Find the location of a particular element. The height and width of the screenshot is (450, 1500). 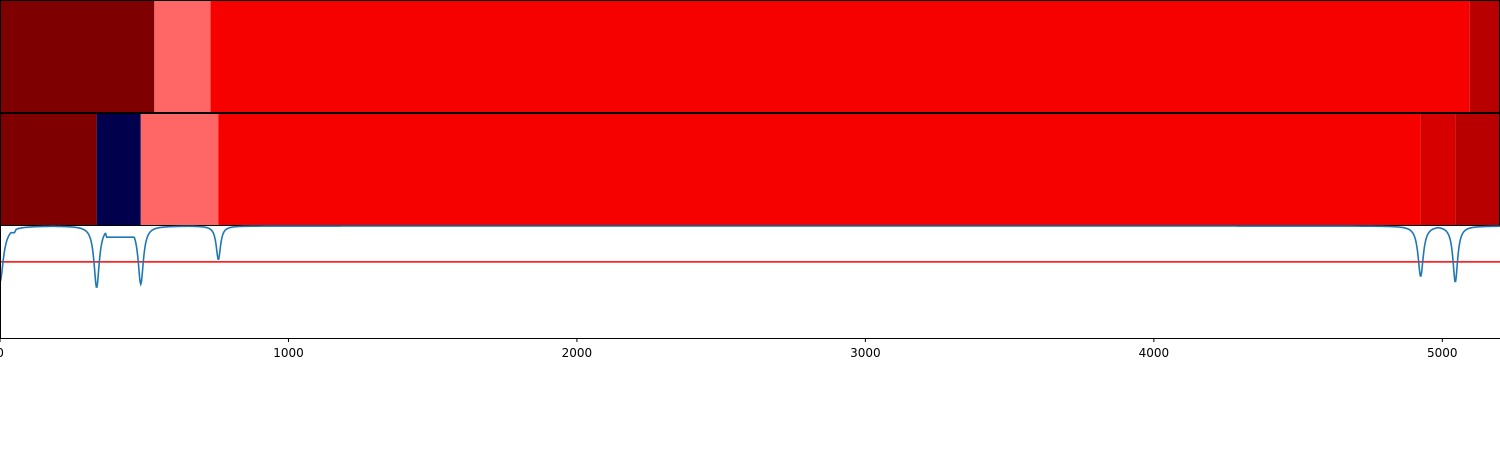

x-tick-label-1000: 1000 is located at coordinates (288, 353).